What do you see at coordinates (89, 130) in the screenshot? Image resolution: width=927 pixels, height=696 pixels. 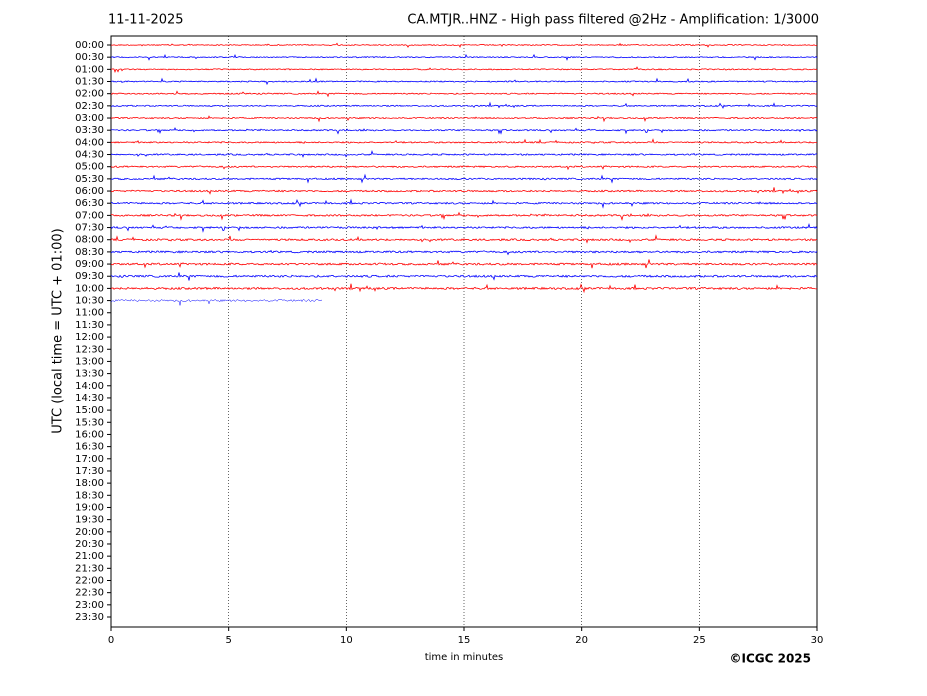 I see `y-tick-label: 03:30` at bounding box center [89, 130].